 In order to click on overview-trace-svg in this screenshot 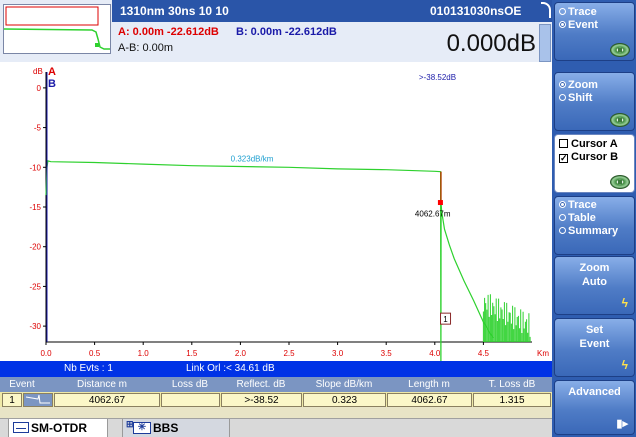, I will do `click(57, 28)`.